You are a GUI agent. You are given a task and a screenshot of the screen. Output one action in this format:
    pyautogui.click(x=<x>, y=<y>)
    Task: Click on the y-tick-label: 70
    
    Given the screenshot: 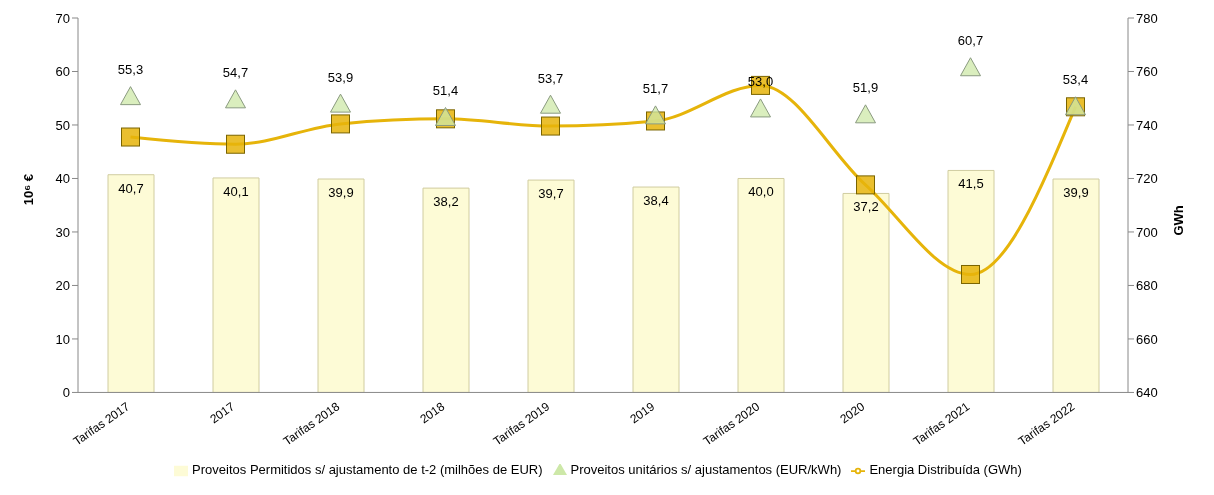 What is the action you would take?
    pyautogui.click(x=62, y=18)
    